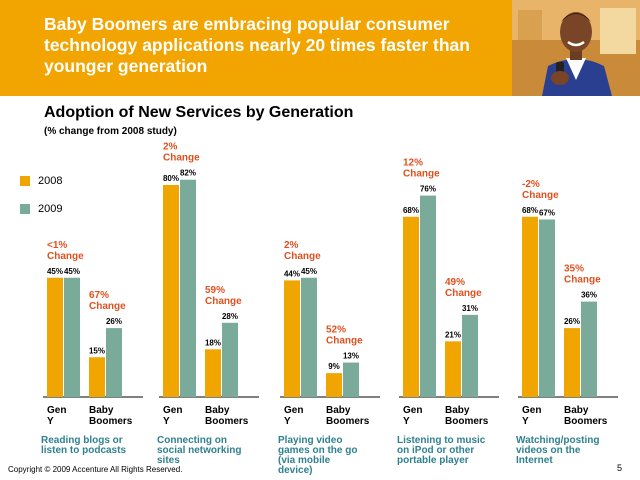  What do you see at coordinates (348, 421) in the screenshot?
I see `generation-label-g2-b1-line2: Boomers` at bounding box center [348, 421].